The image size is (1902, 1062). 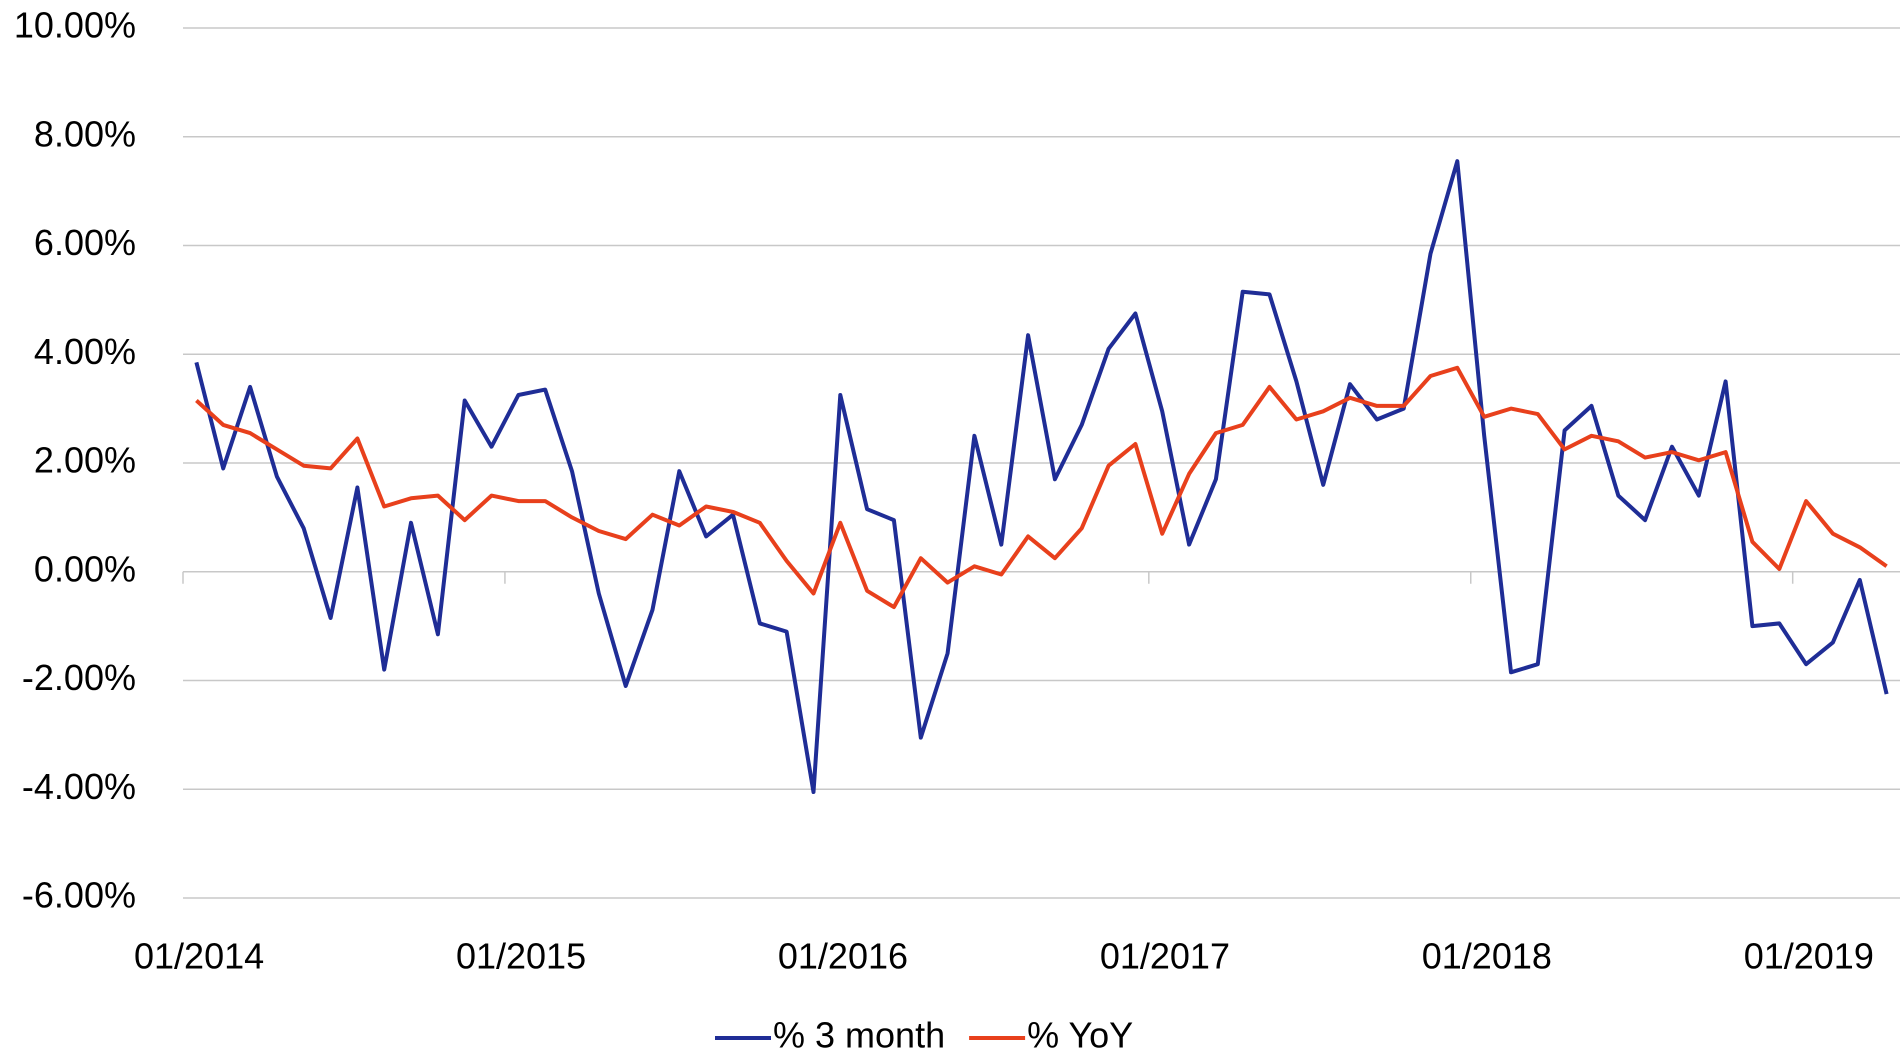 What do you see at coordinates (843, 956) in the screenshot?
I see `x-tick-label: 01/2016` at bounding box center [843, 956].